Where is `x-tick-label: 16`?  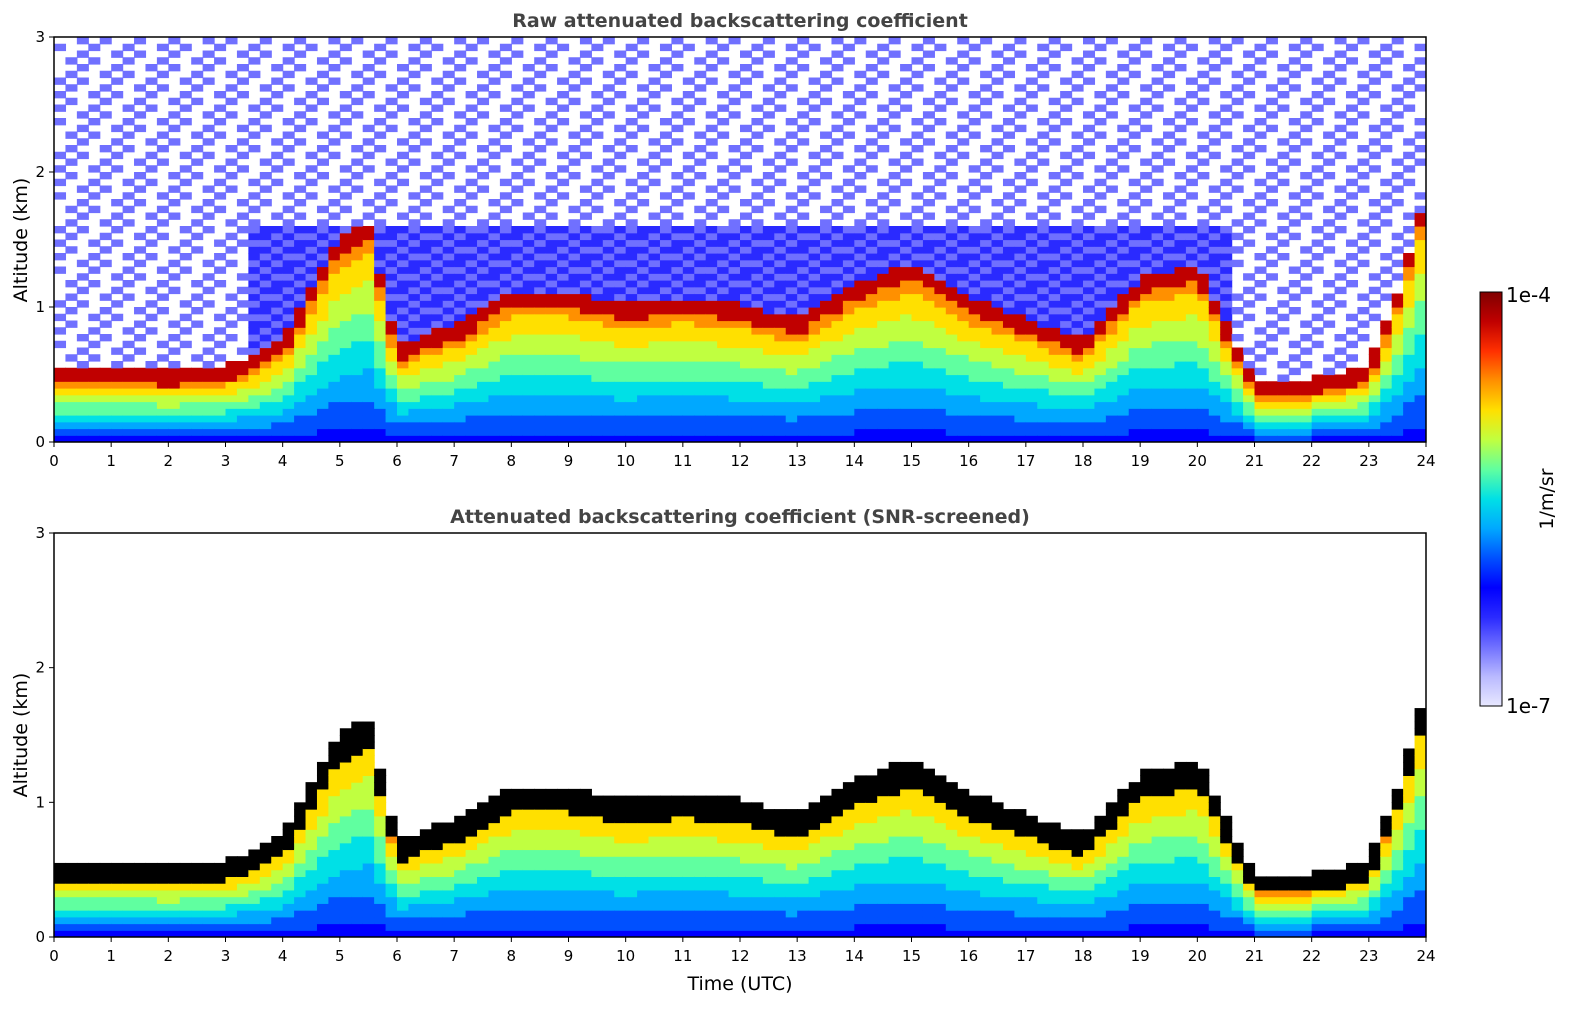
x-tick-label: 16 is located at coordinates (968, 461).